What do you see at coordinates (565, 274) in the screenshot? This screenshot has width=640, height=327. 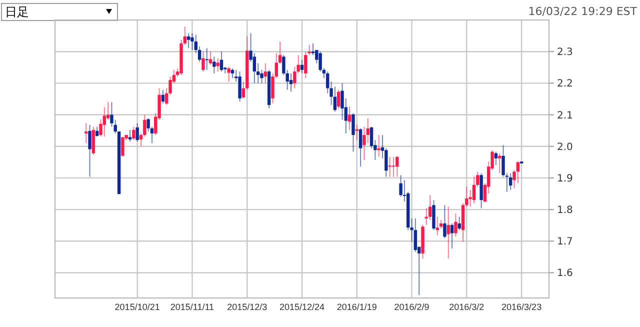 I see `y-tick-label: 1.6` at bounding box center [565, 274].